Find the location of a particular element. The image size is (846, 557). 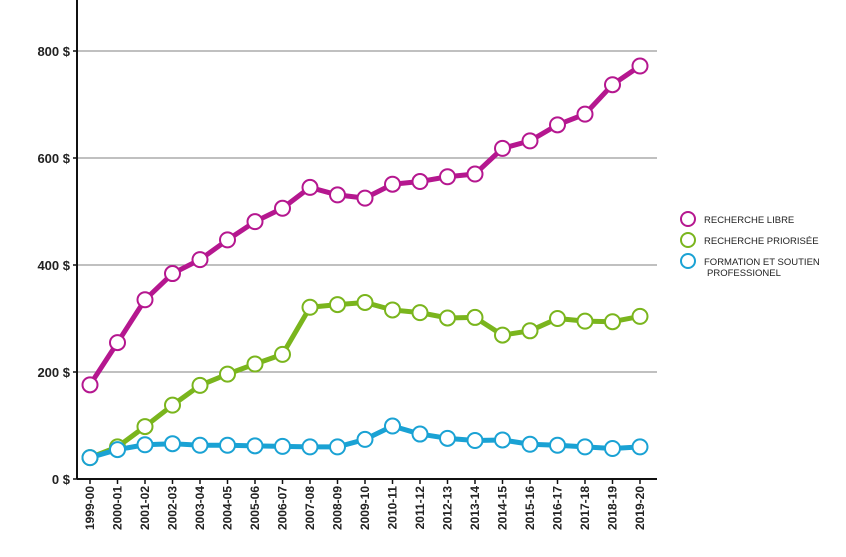

y-tick-label: 200 $ is located at coordinates (53, 372).